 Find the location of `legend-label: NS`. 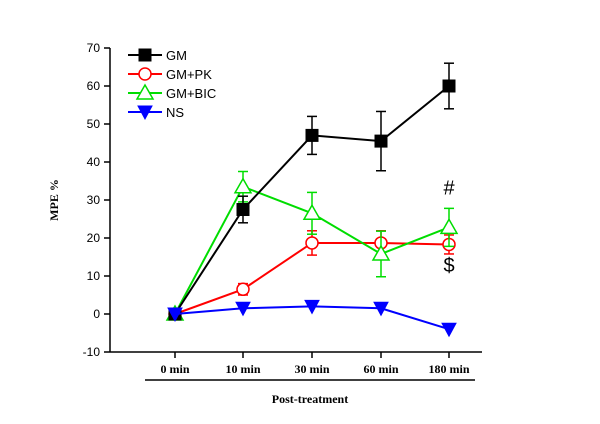

legend-label: NS is located at coordinates (175, 112).